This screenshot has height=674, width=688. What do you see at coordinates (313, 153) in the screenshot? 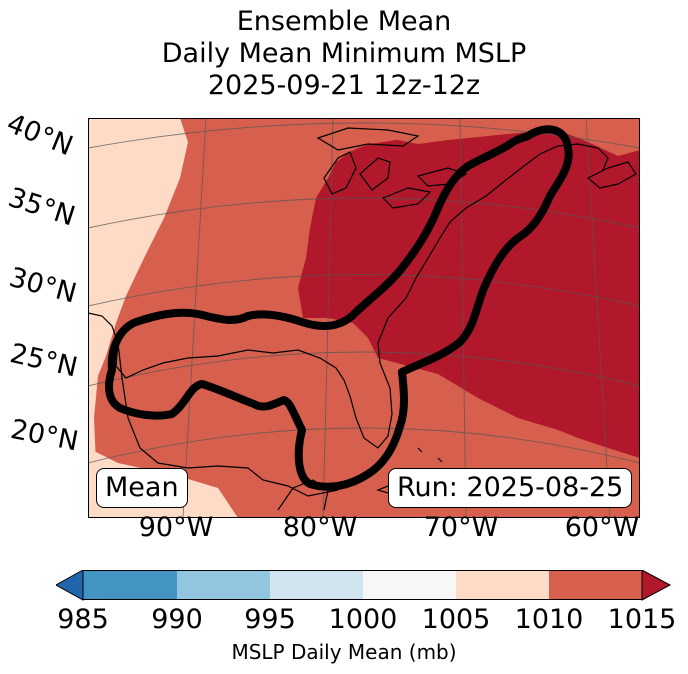
I see `pressure-field-1010-north` at bounding box center [313, 153].